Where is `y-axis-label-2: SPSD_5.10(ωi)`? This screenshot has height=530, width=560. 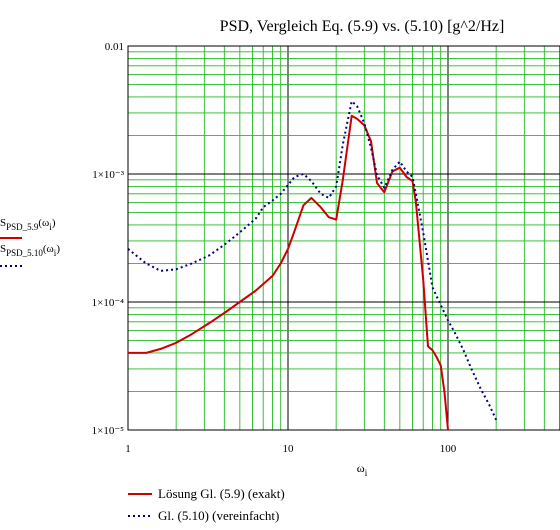
y-axis-label-2: SPSD_5.10(ωi) is located at coordinates (30, 255).